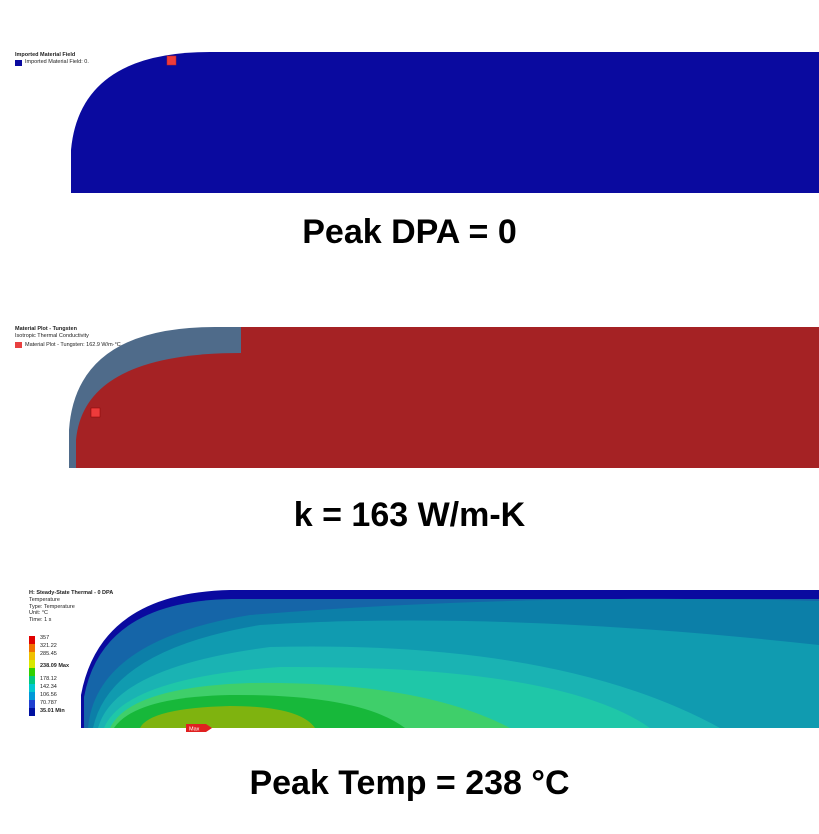 The height and width of the screenshot is (834, 819). I want to click on scale-label: 178.12, so click(48, 679).